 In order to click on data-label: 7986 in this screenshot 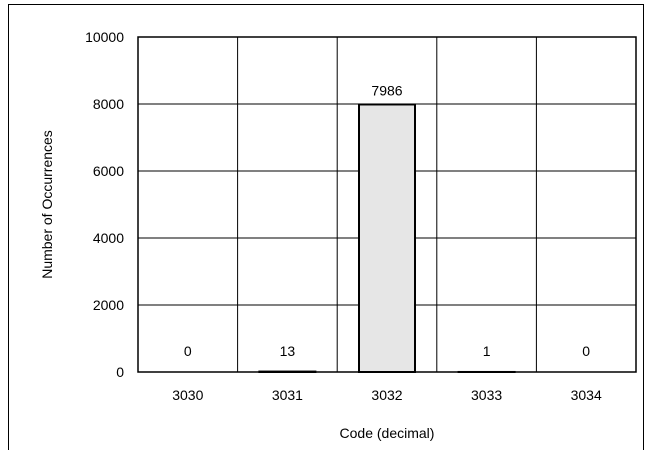, I will do `click(386, 90)`.